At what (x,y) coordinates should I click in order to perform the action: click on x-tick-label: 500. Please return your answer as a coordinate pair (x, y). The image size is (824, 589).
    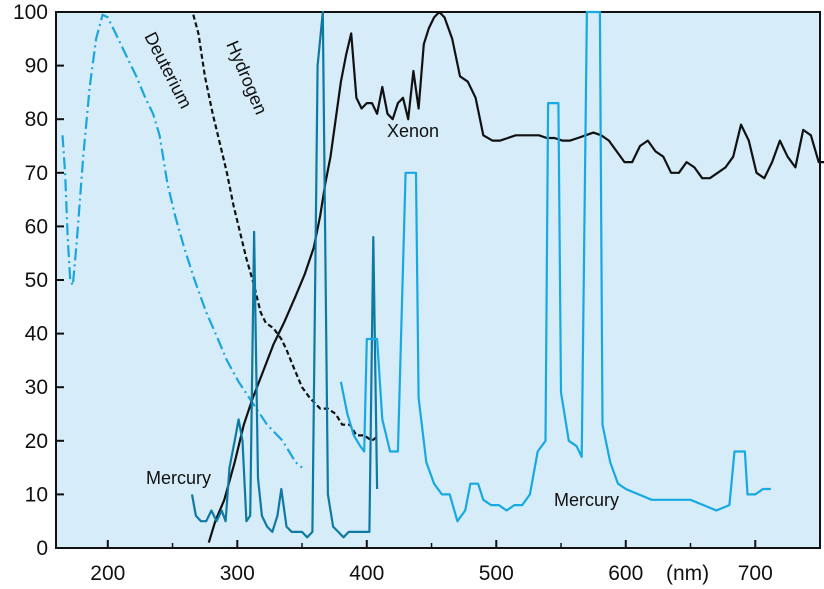
    Looking at the image, I should click on (496, 573).